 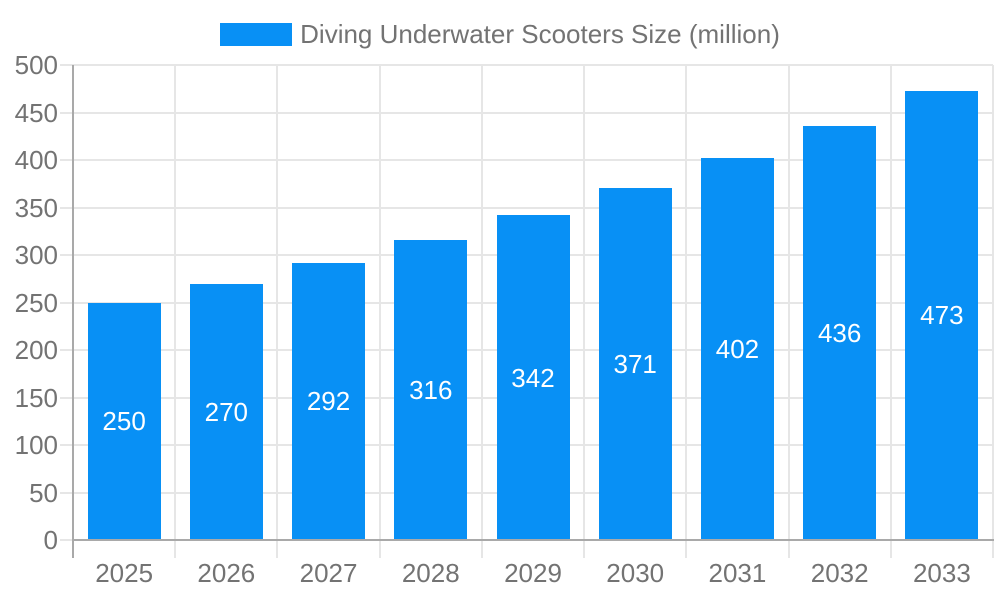 I want to click on bar-value-label: 473, so click(x=942, y=315).